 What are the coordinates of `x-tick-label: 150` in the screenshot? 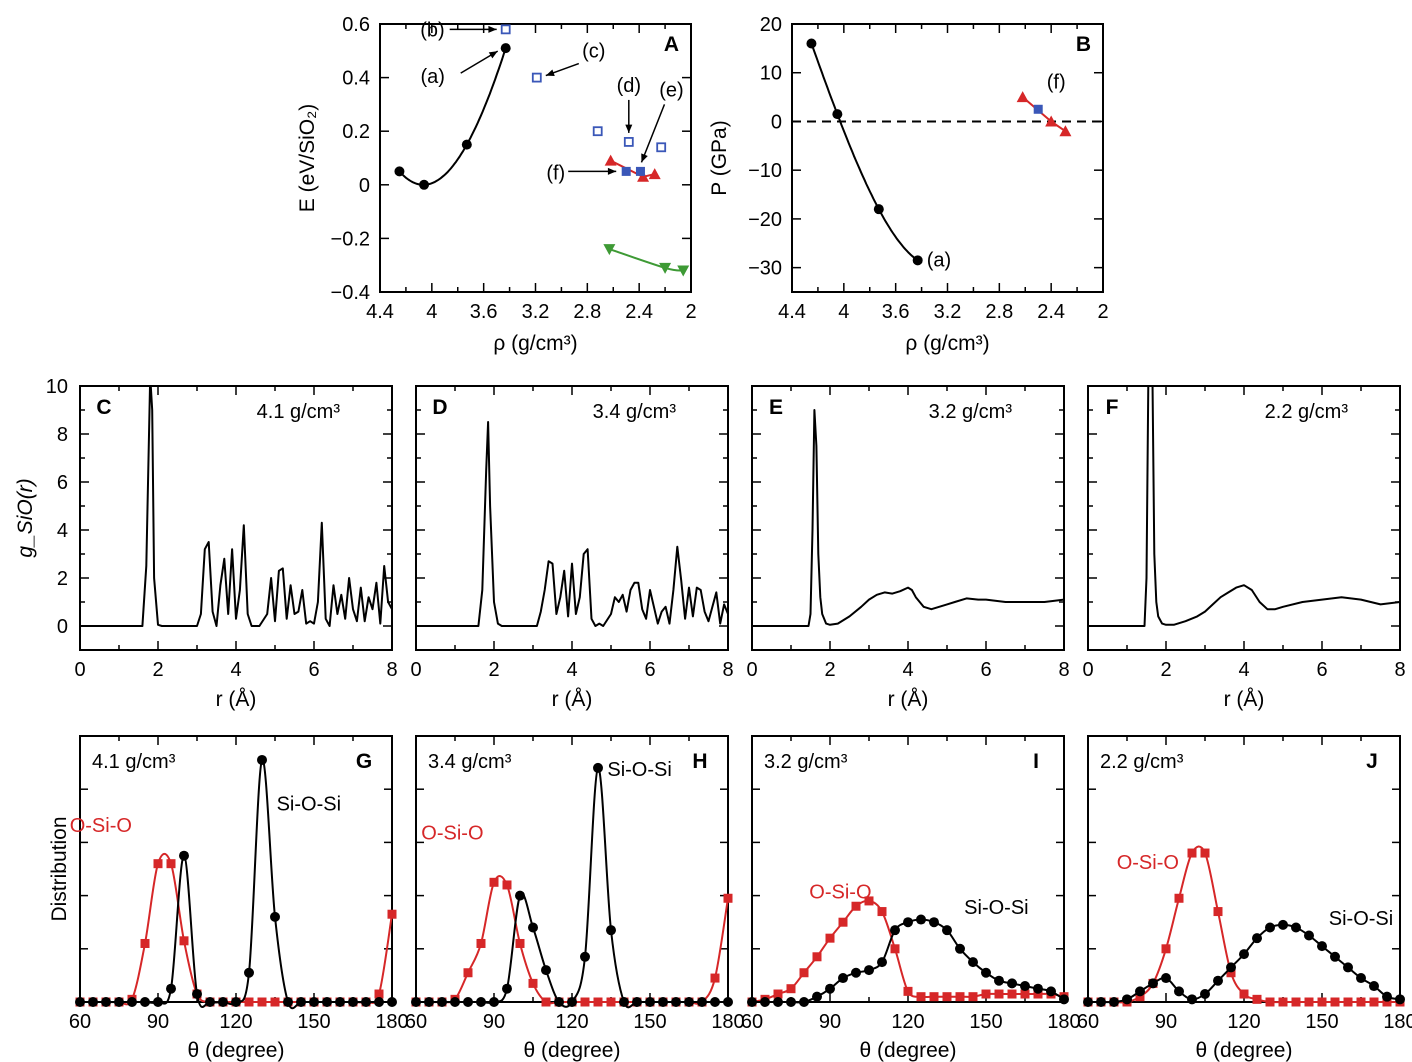 It's located at (985, 1022).